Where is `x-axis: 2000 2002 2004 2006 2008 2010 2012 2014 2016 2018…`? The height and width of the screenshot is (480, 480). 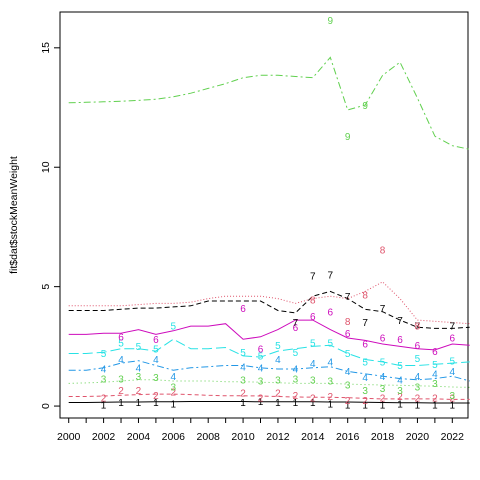
x-axis: 2000 2002 2004 2006 2008 2010 2012 2014 2016 2018… is located at coordinates (260, 430).